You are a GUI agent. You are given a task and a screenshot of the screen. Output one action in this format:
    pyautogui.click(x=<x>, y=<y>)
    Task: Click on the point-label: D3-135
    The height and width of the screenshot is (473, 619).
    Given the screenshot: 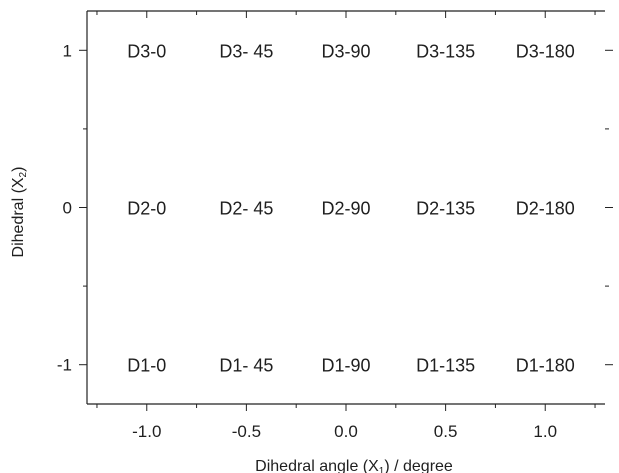 What is the action you would take?
    pyautogui.click(x=445, y=51)
    